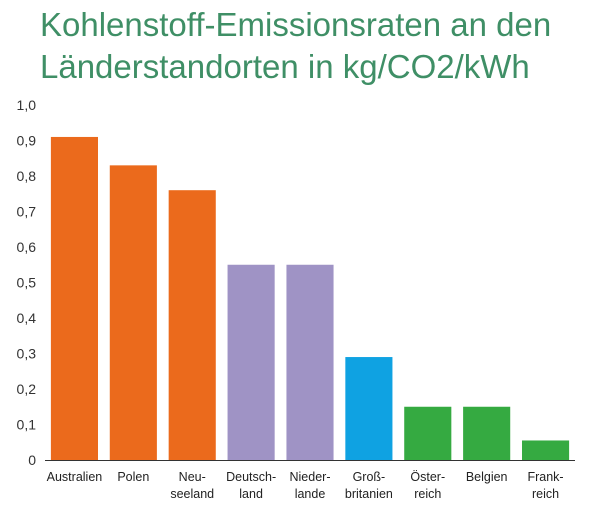 This screenshot has width=596, height=510. Describe the element at coordinates (27, 176) in the screenshot. I see `y-tick-label: 0,8` at that location.